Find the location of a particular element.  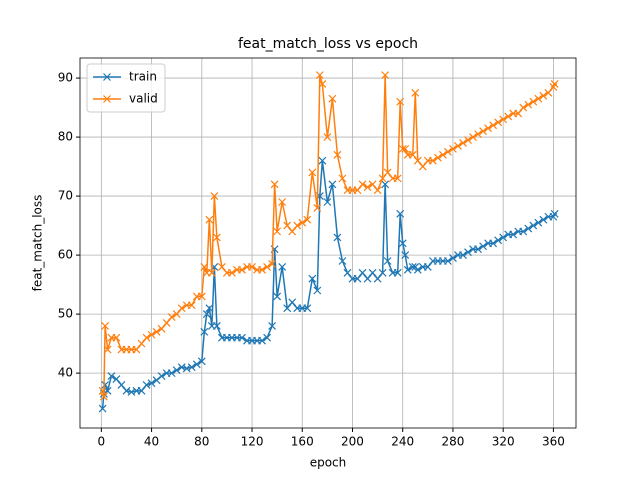

x-tick-label: 0 is located at coordinates (102, 442).